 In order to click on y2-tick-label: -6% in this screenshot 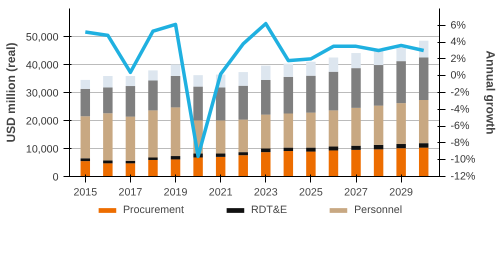, I will do `click(460, 126)`.